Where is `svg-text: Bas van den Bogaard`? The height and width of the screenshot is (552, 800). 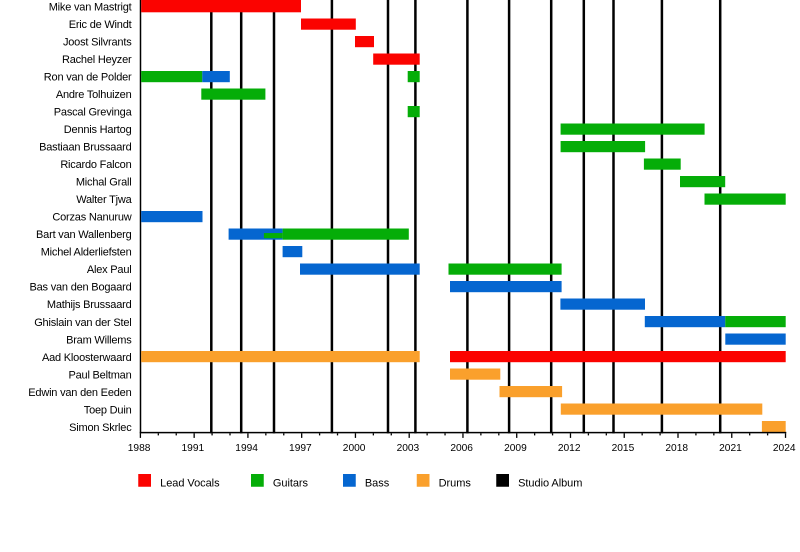
svg-text: Bas van den Bogaard is located at coordinates (81, 288).